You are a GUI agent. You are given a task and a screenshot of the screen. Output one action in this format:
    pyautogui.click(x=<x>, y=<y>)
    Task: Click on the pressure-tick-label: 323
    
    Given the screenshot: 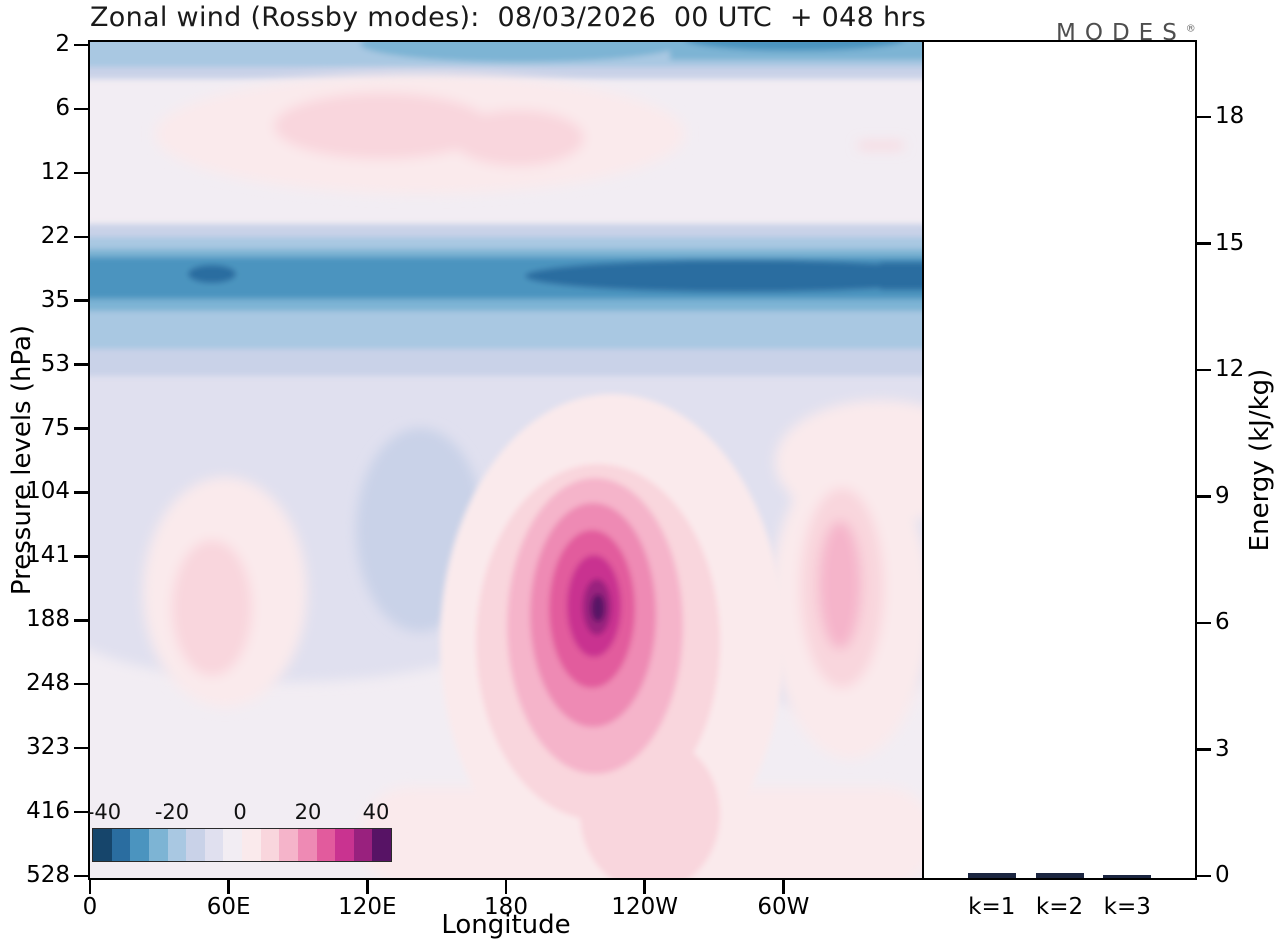 What is the action you would take?
    pyautogui.click(x=48, y=747)
    